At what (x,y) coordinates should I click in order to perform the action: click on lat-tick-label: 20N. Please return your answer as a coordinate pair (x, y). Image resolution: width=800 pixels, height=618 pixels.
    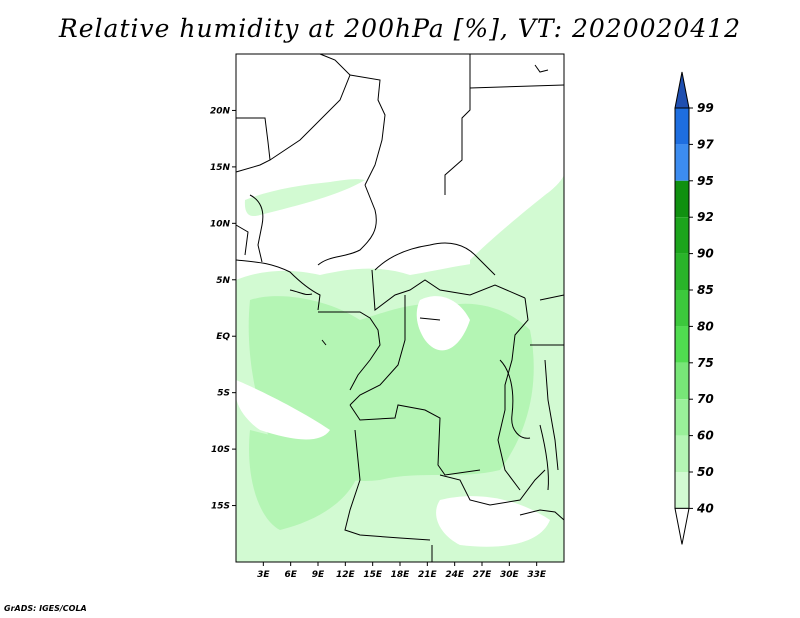
    Looking at the image, I should click on (220, 111).